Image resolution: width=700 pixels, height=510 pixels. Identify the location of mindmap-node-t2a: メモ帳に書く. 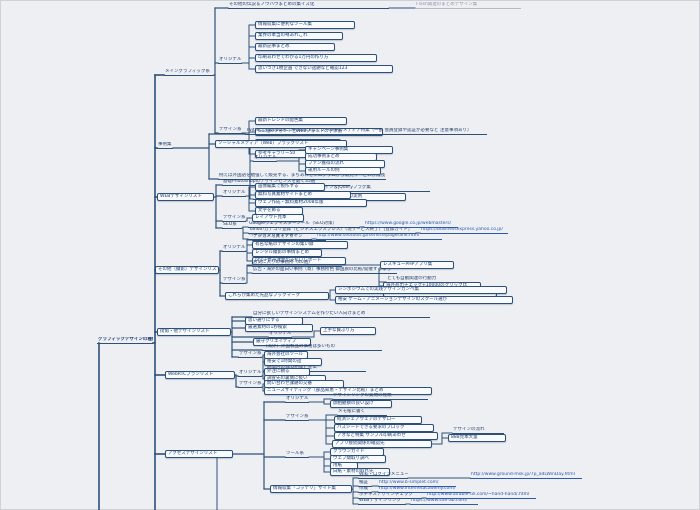
(362, 412).